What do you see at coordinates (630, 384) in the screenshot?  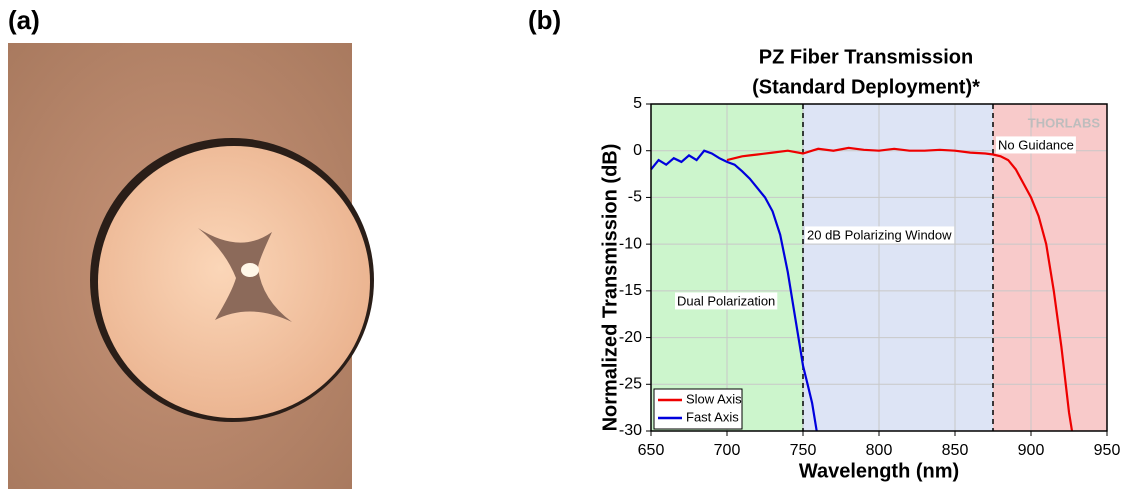 I see `y-tick-label: -25` at bounding box center [630, 384].